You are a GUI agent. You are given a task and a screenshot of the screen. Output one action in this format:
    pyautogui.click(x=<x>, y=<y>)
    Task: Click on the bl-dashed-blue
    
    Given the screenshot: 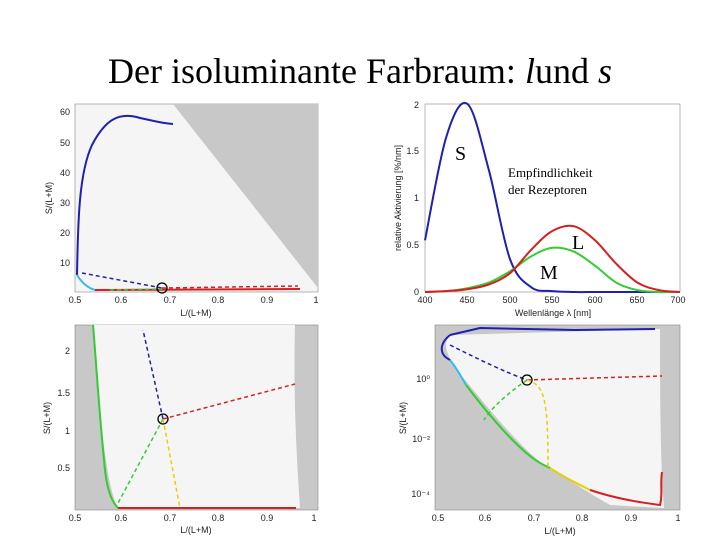 What is the action you would take?
    pyautogui.click(x=153, y=374)
    